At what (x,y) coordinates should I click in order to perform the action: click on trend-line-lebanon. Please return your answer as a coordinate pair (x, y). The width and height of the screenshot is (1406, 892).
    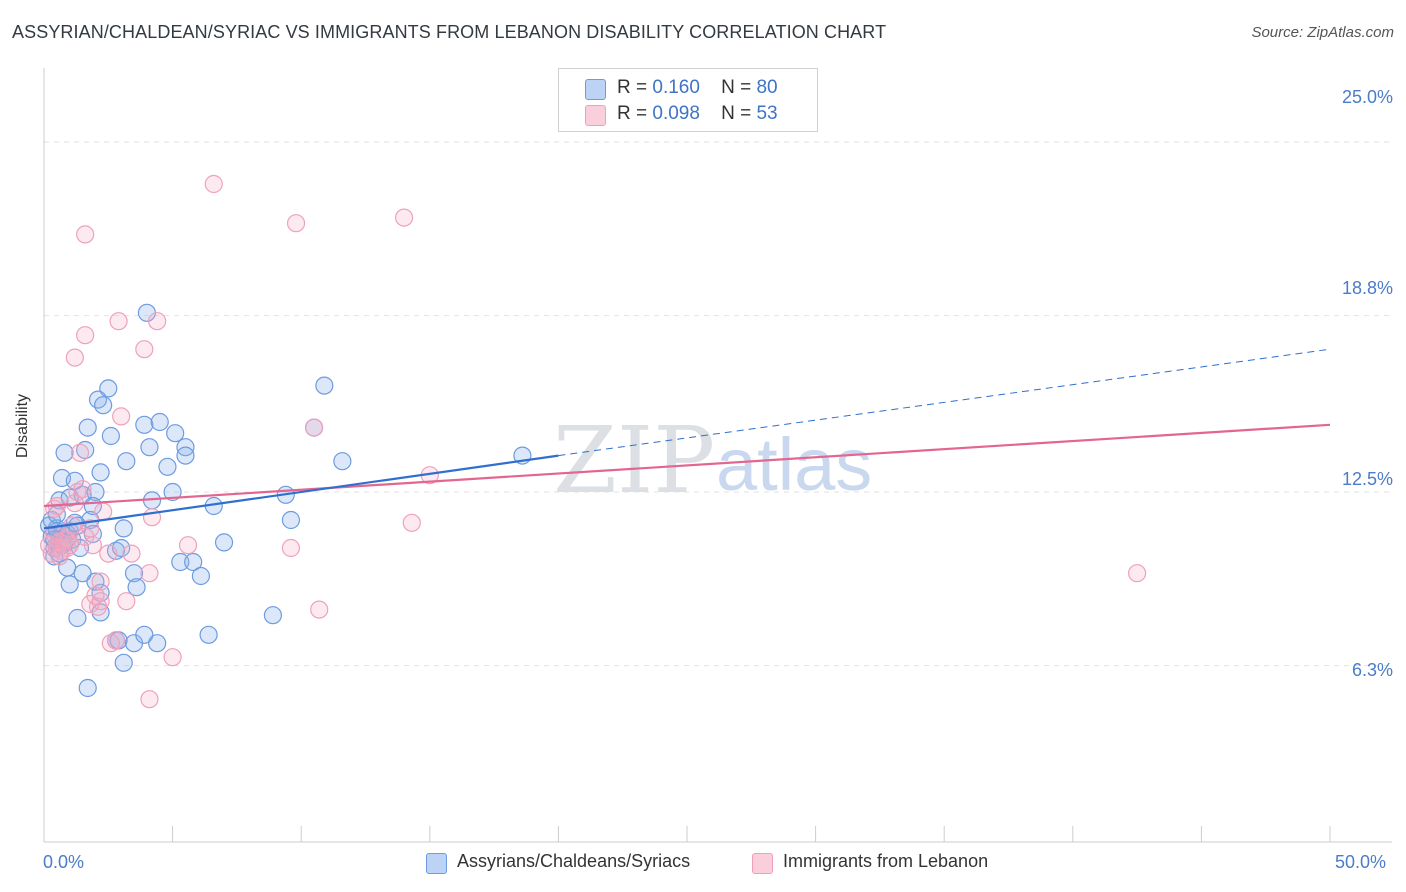
    Looking at the image, I should click on (687, 465).